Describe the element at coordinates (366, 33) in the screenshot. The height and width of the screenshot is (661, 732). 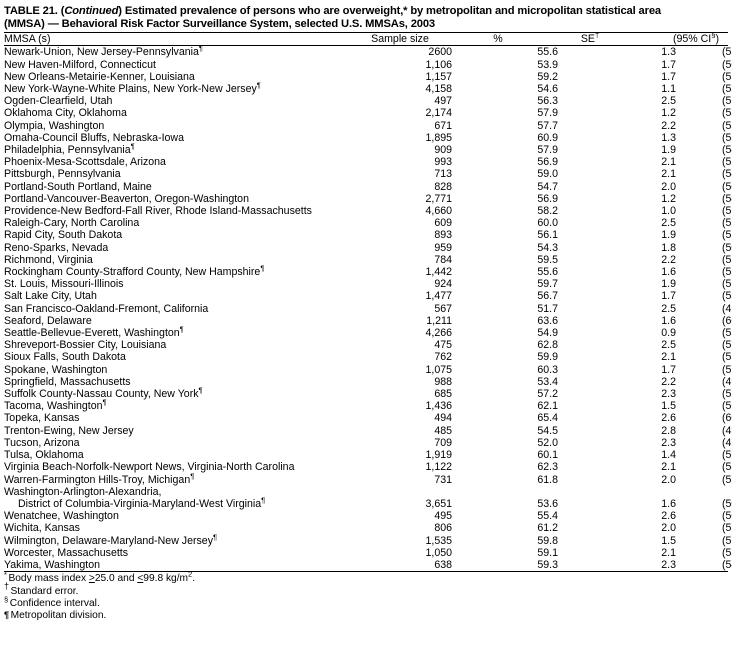
I see `table-top-rule` at that location.